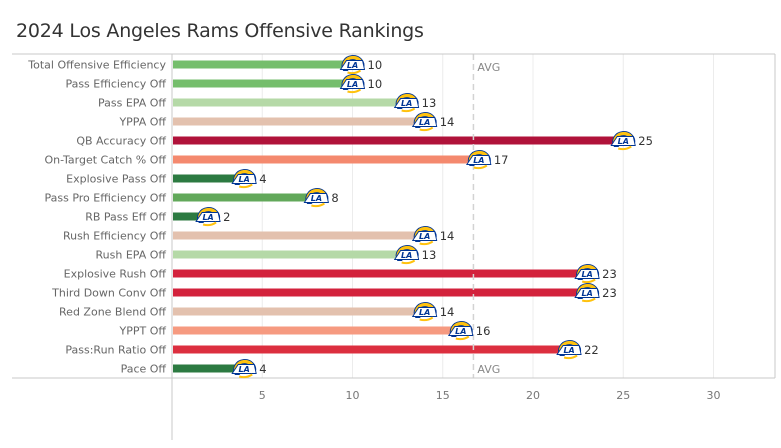 This screenshot has width=781, height=448. Describe the element at coordinates (125, 217) in the screenshot. I see `category-label: RB Pass Eff Off` at that location.